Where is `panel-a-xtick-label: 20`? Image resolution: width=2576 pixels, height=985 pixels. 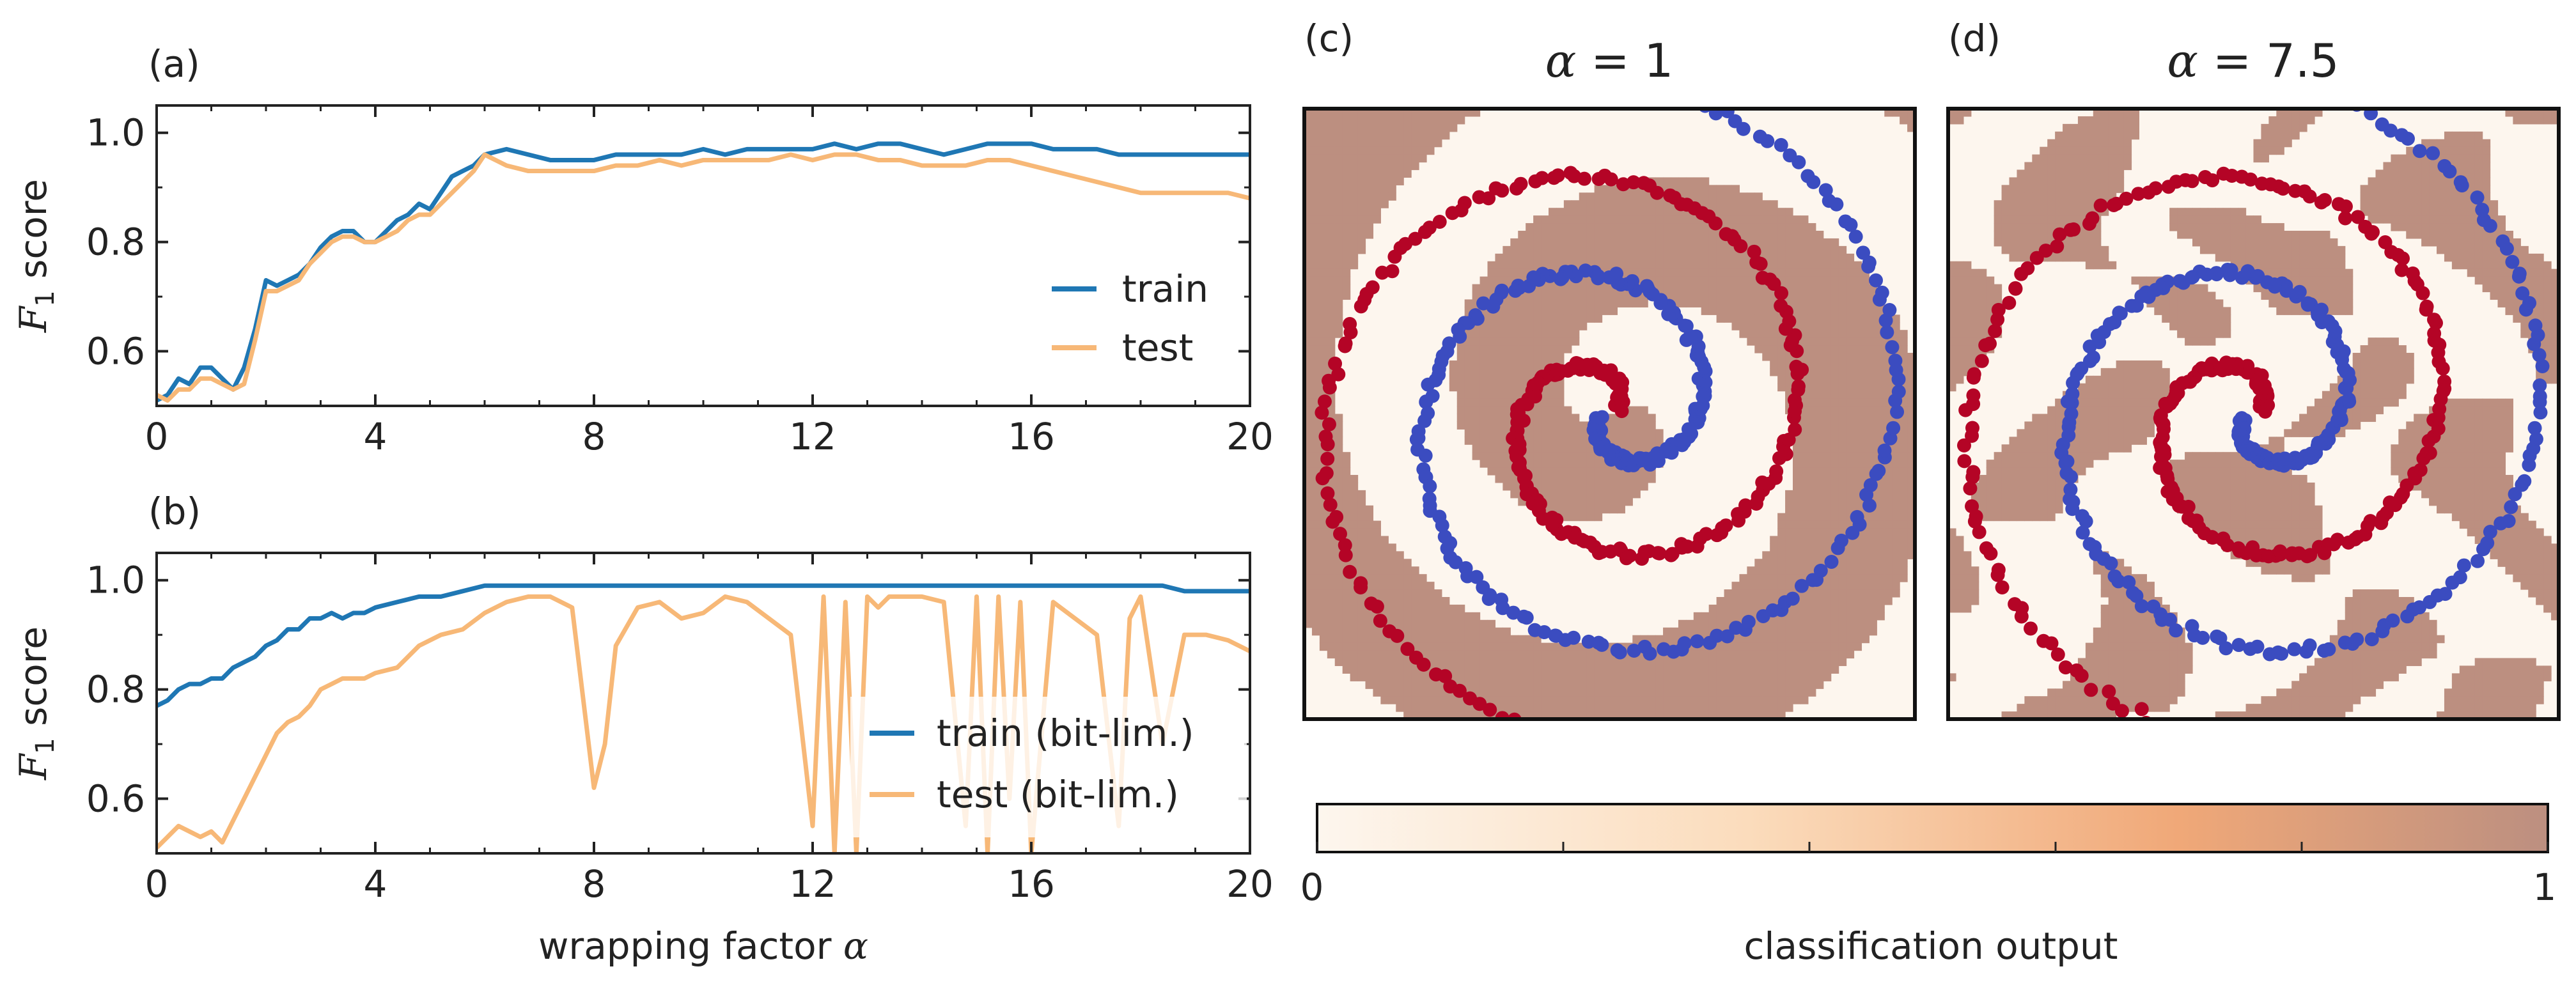
panel-a-xtick-label: 20 is located at coordinates (1250, 436).